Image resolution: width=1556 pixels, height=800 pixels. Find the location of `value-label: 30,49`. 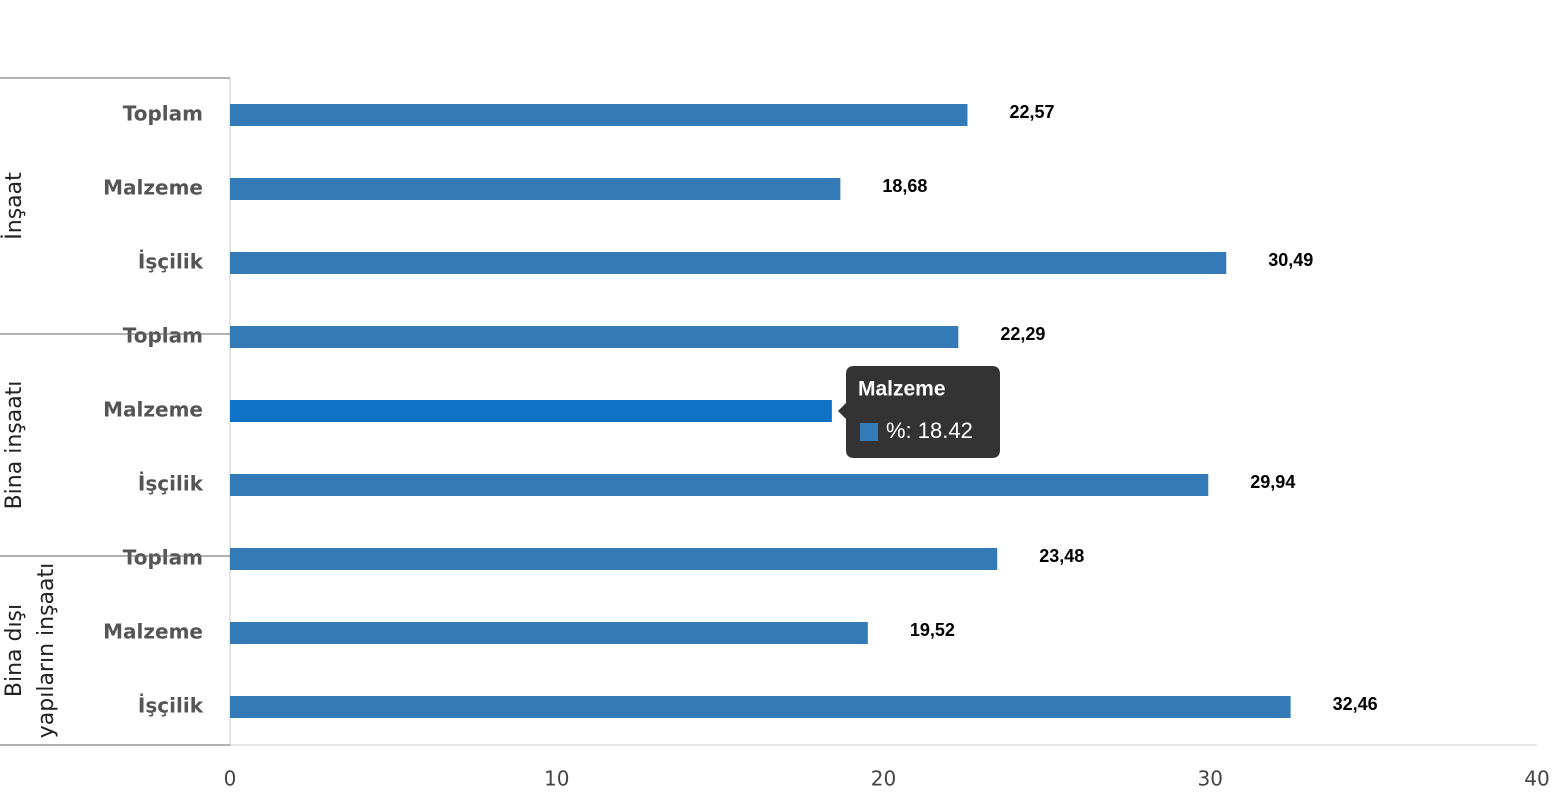

value-label: 30,49 is located at coordinates (1290, 260).